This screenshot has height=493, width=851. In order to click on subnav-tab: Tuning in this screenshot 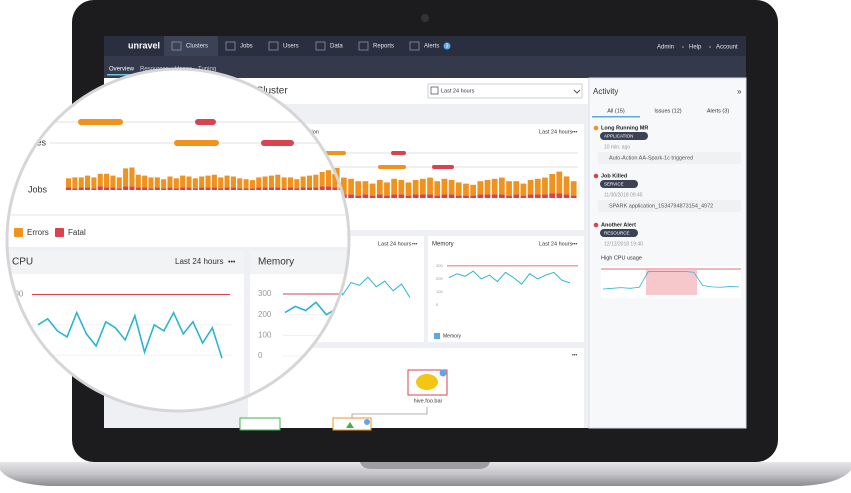, I will do `click(207, 70)`.